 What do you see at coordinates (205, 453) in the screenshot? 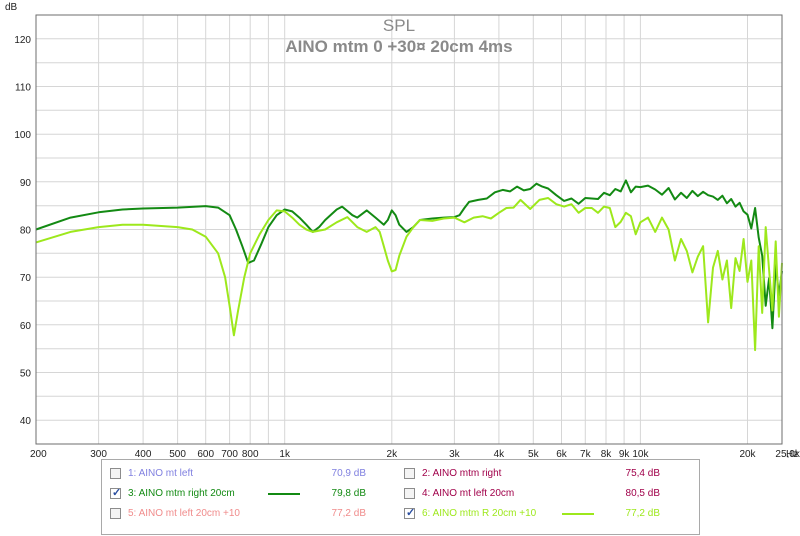
I see `x-tick-label: 600` at bounding box center [205, 453].